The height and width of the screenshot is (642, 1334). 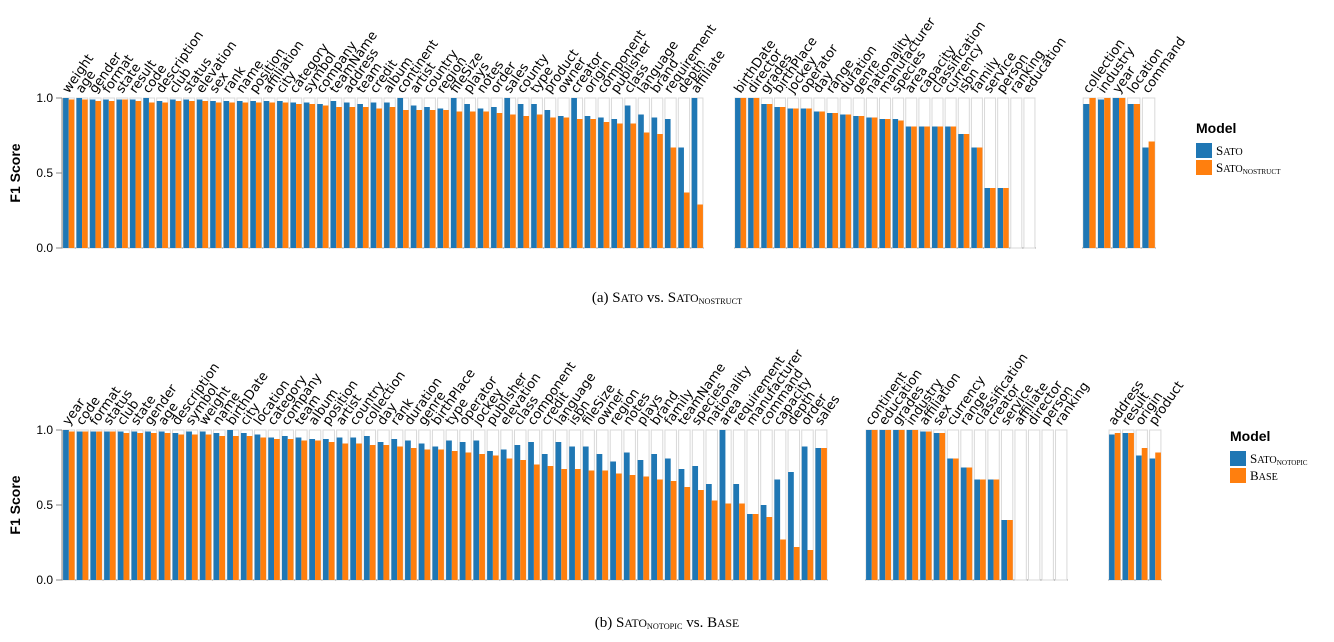 I want to click on legend-swatch, so click(x=1204, y=167).